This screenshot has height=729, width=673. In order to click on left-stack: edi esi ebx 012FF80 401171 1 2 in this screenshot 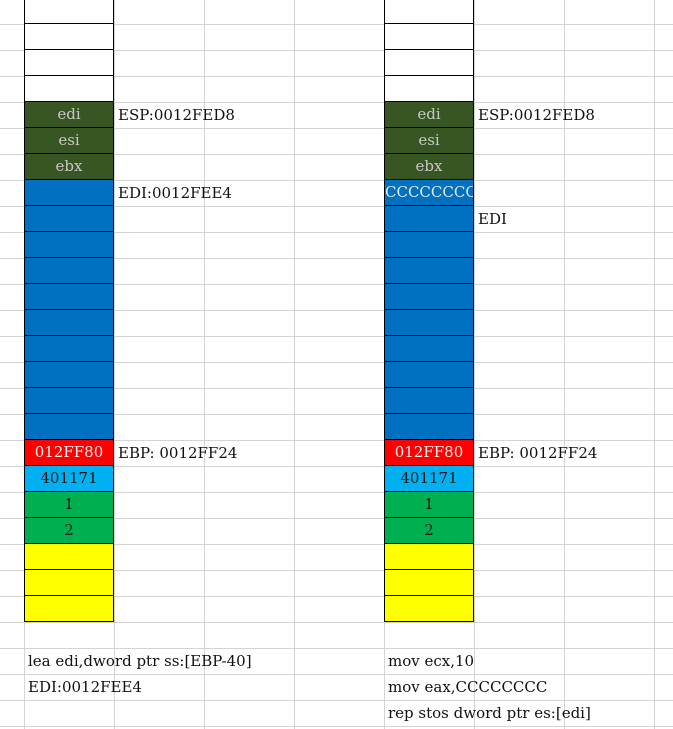, I will do `click(69, 311)`.